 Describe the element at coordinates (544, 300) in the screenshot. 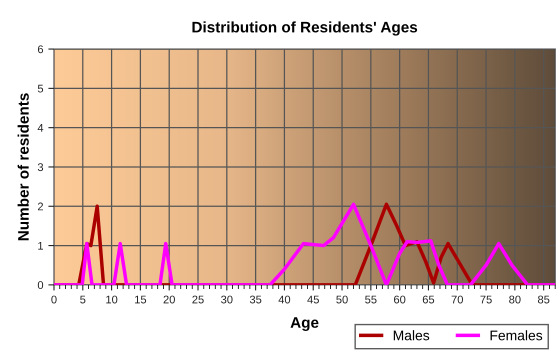

I see `x-tick-label: 85` at that location.